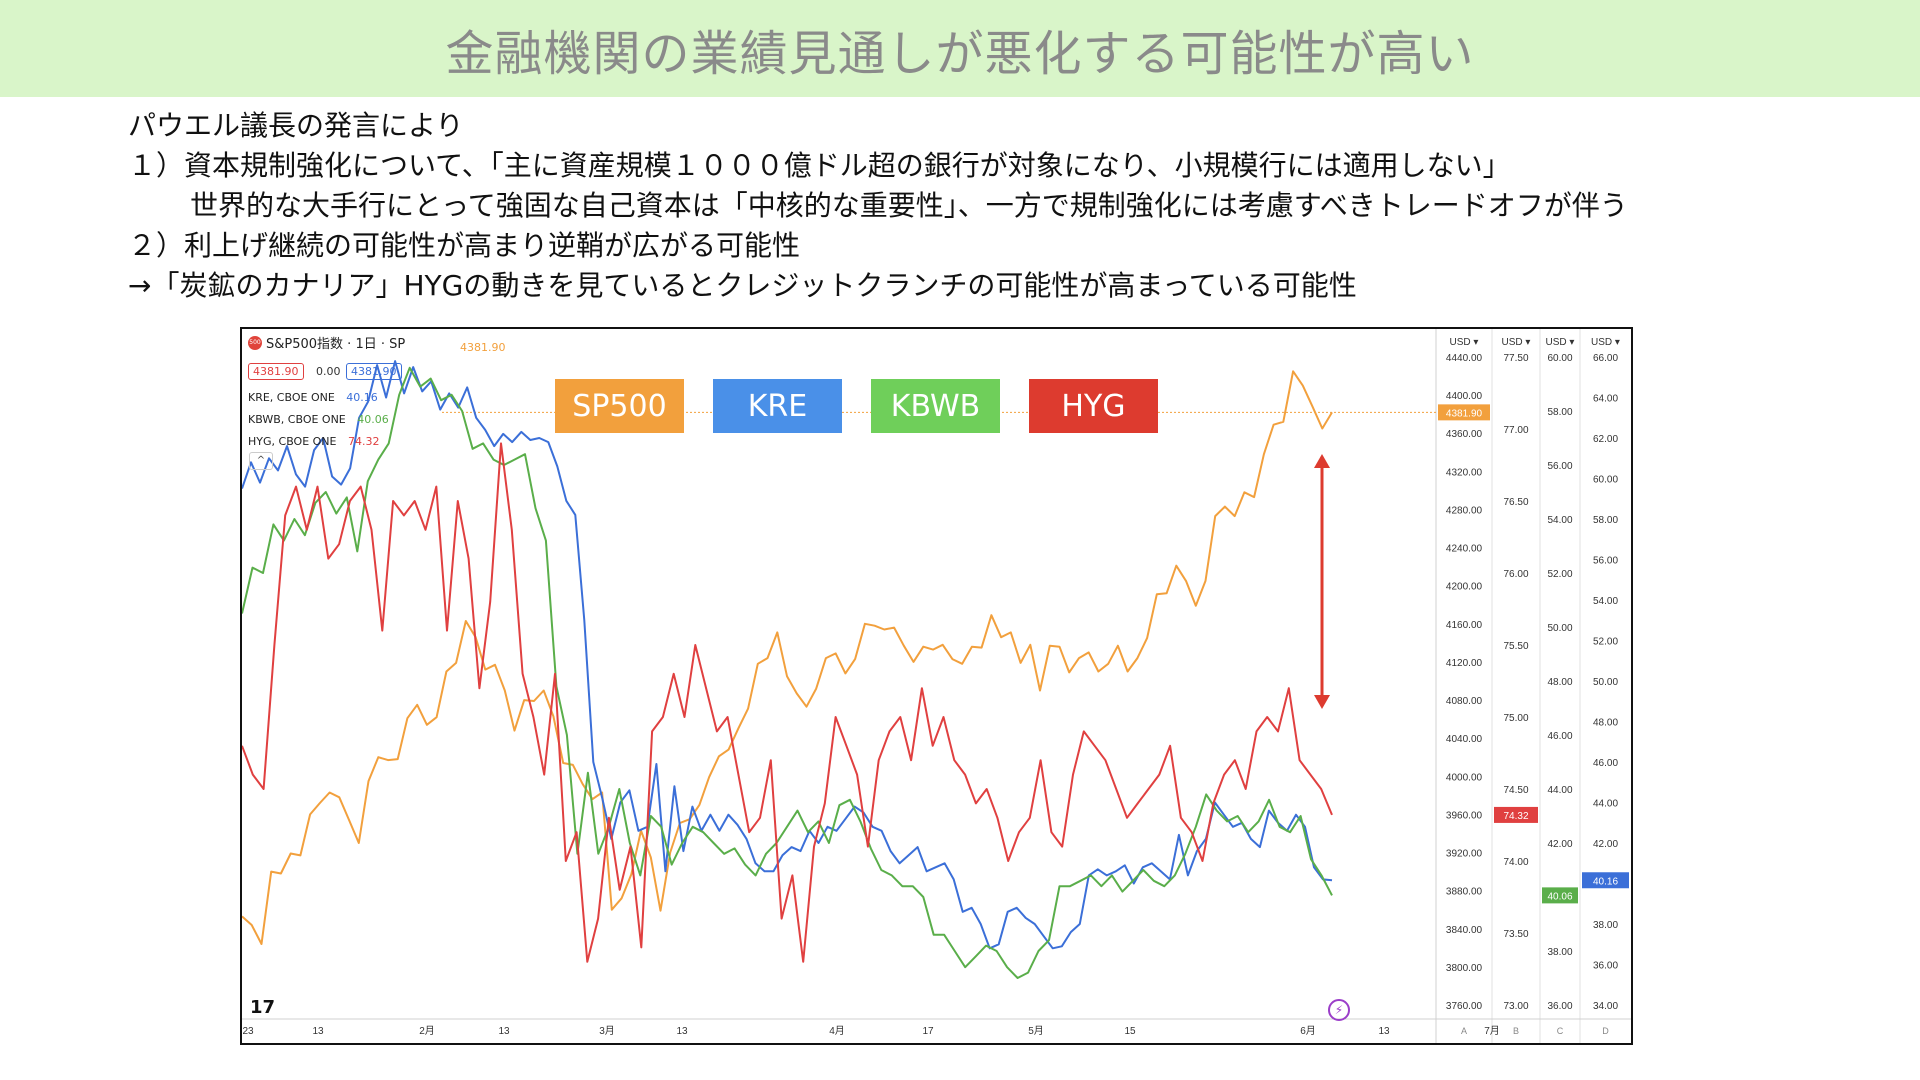 The width and height of the screenshot is (1920, 1080). What do you see at coordinates (1464, 549) in the screenshot?
I see `y-tick-label: 4240.00` at bounding box center [1464, 549].